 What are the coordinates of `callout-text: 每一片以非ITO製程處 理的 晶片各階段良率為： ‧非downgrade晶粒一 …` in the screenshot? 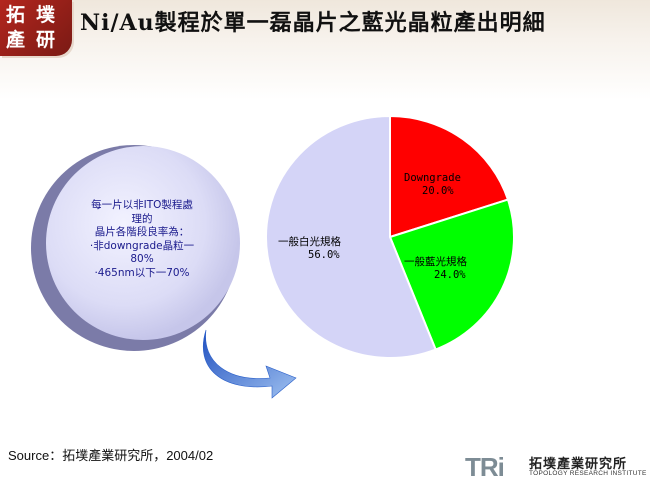 It's located at (142, 239).